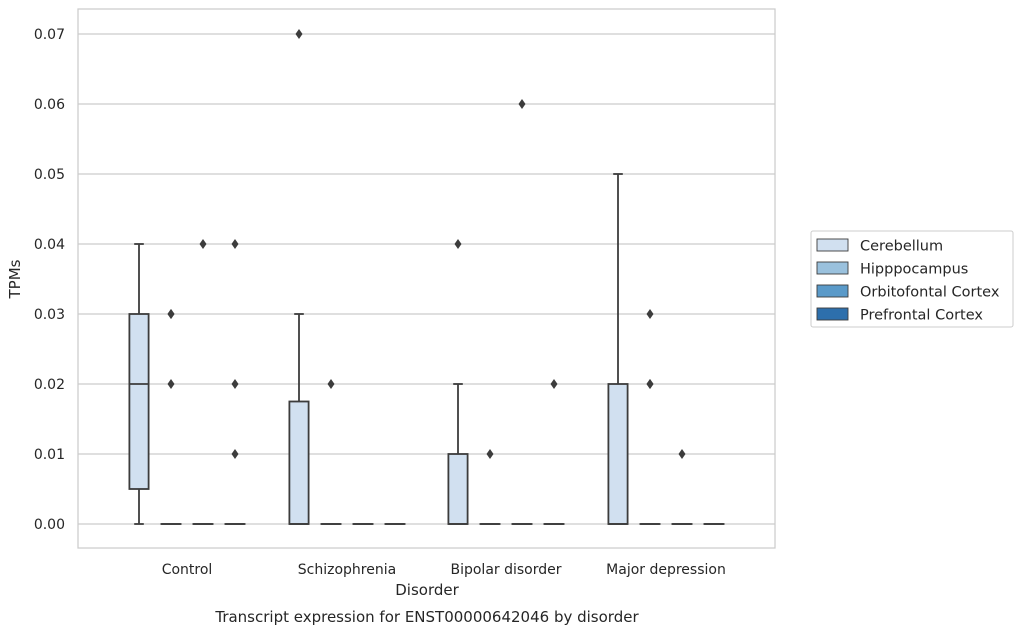 This screenshot has height=634, width=1023. Describe the element at coordinates (347, 570) in the screenshot. I see `x-tick-label: Schizophrenia` at that location.